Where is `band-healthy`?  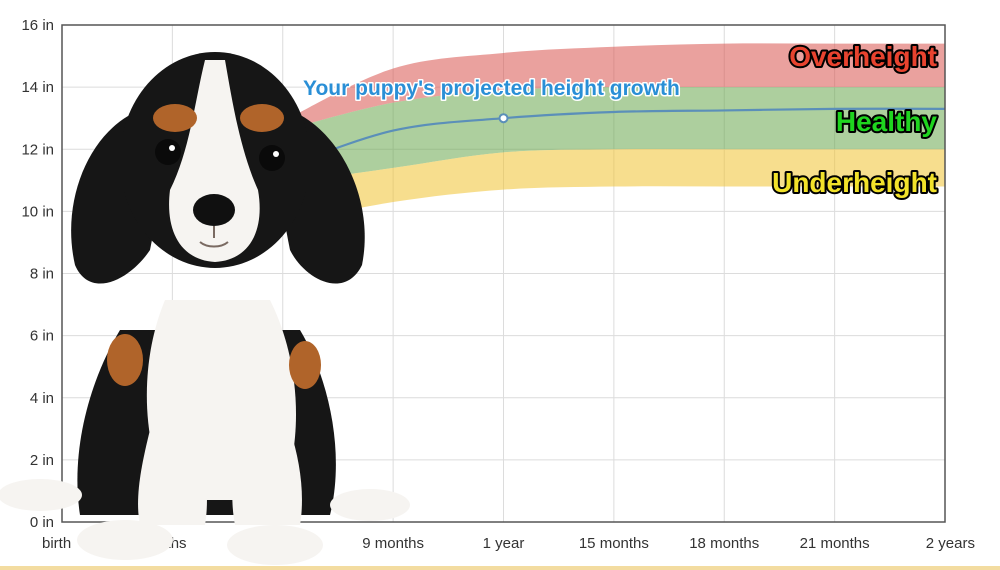
band-healthy is located at coordinates (613, 135).